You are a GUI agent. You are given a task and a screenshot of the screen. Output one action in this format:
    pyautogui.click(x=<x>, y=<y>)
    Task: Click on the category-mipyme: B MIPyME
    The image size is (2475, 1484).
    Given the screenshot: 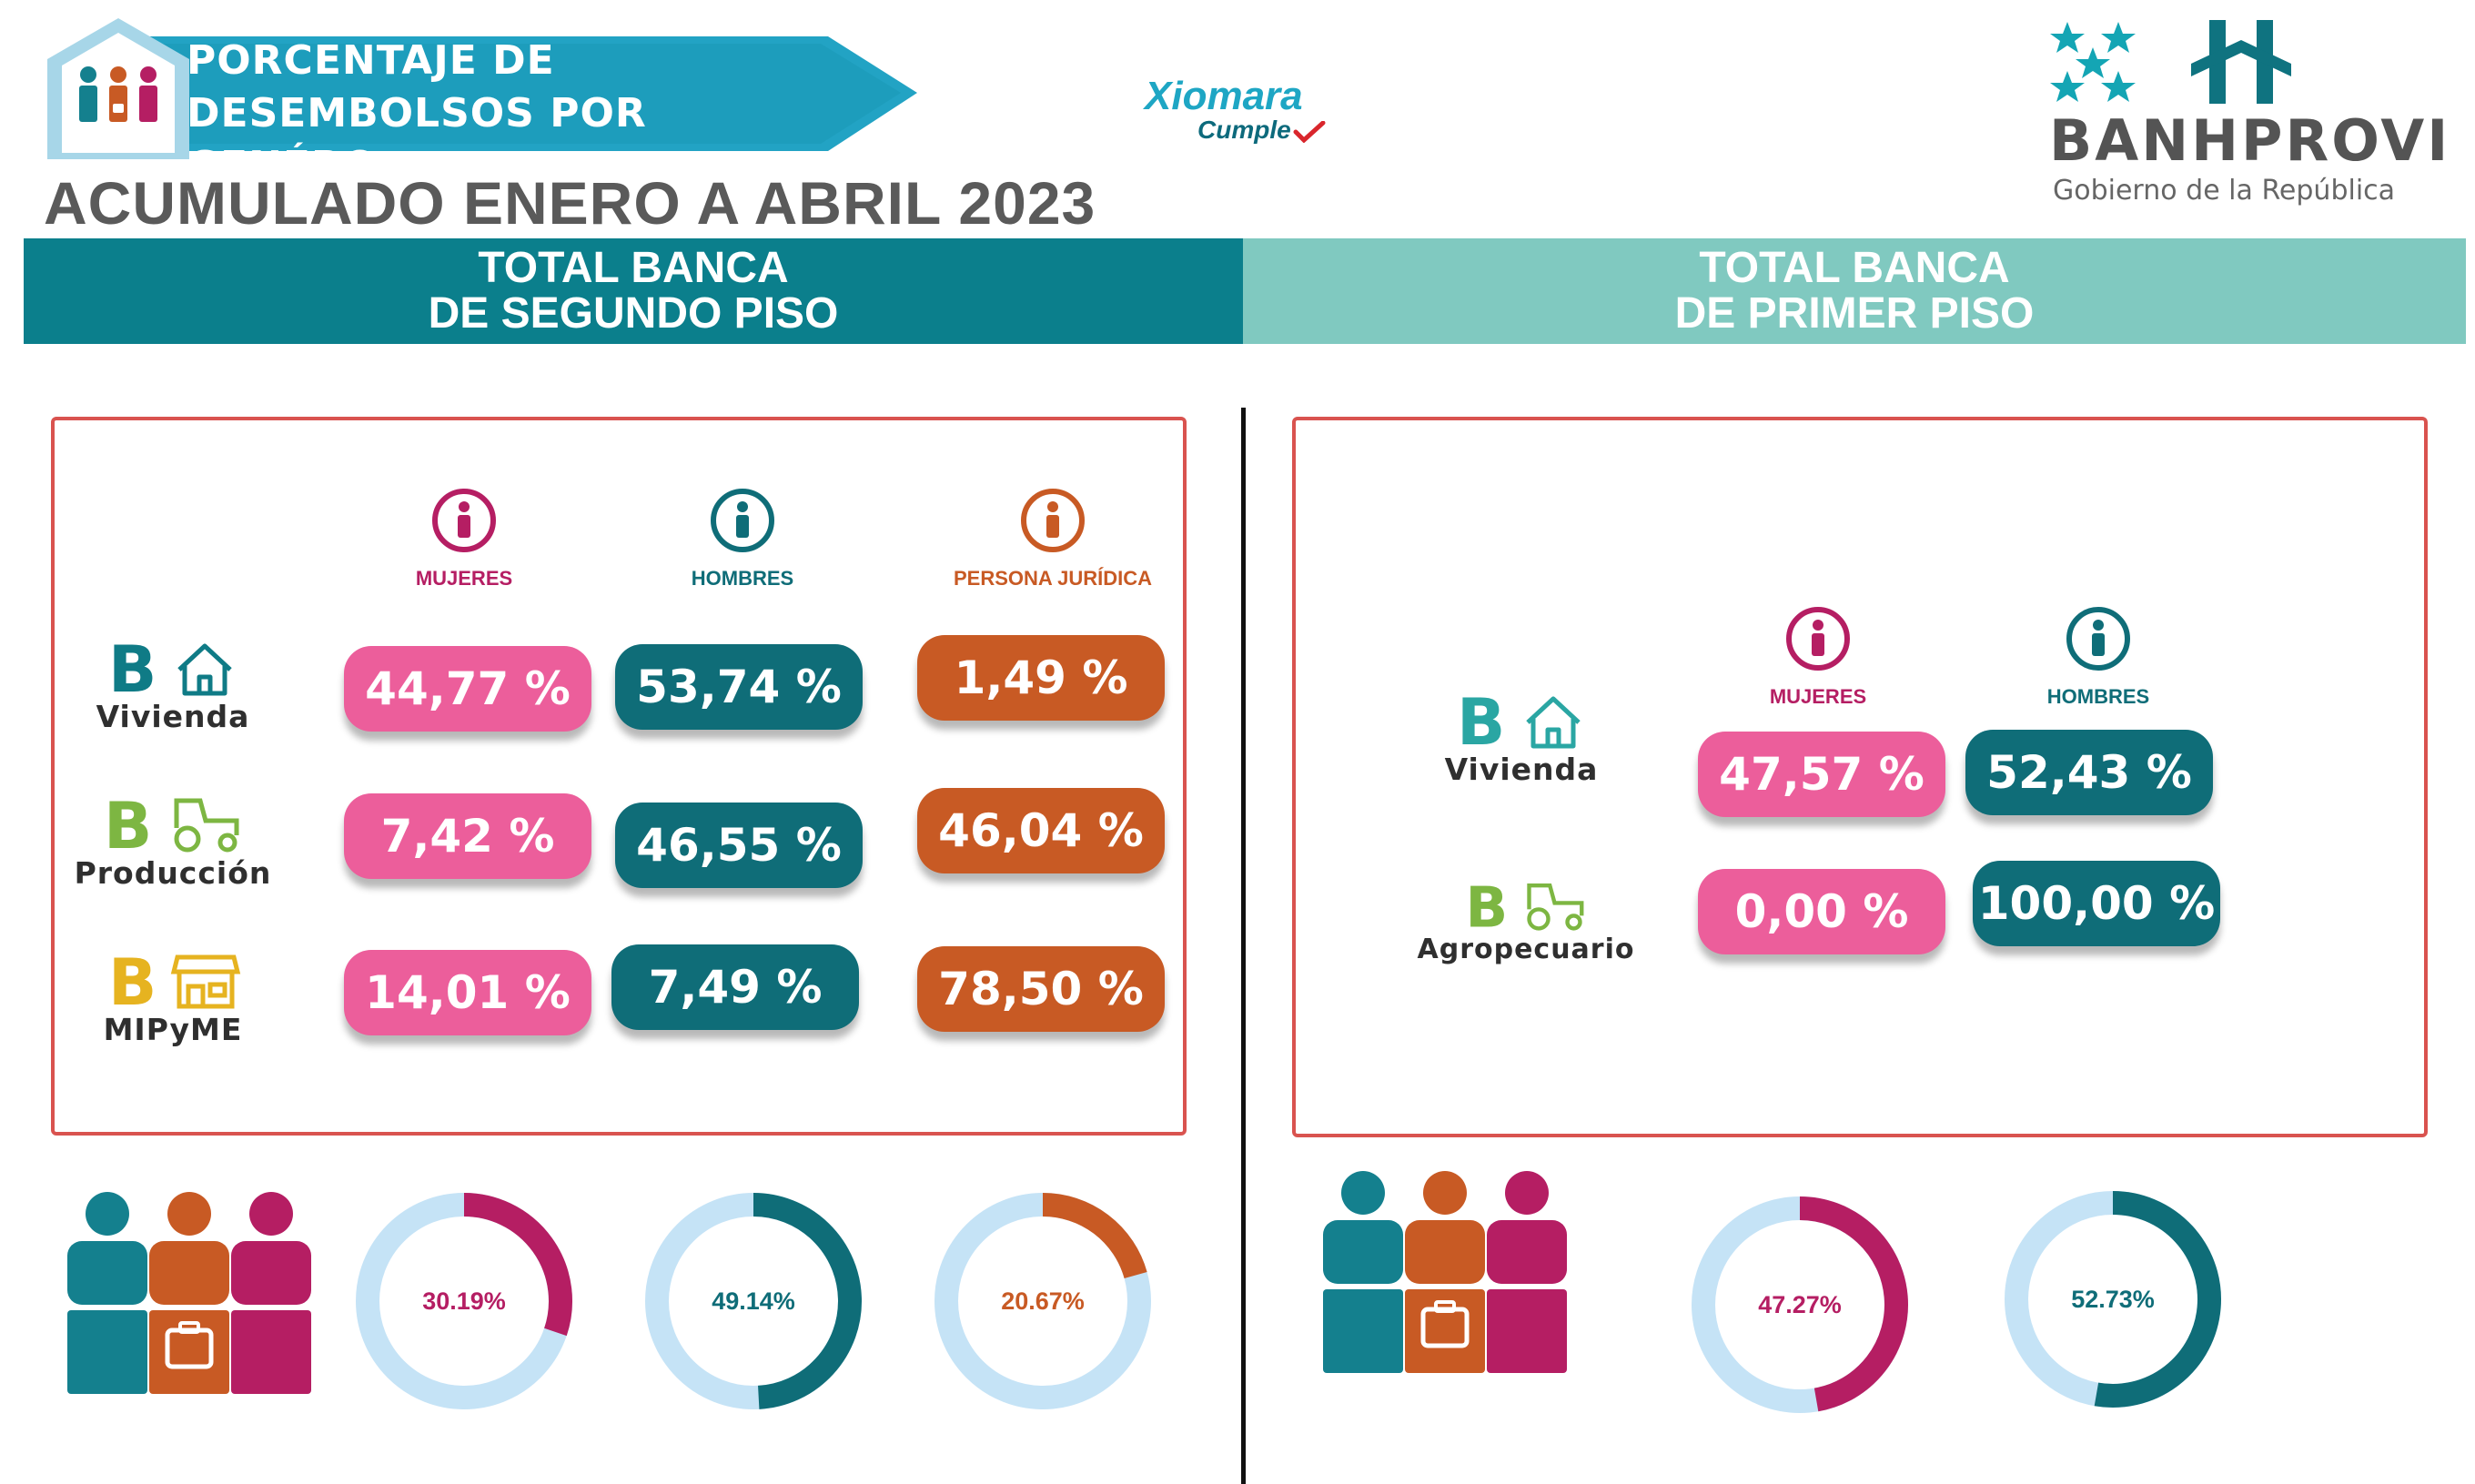 What is the action you would take?
    pyautogui.click(x=173, y=998)
    